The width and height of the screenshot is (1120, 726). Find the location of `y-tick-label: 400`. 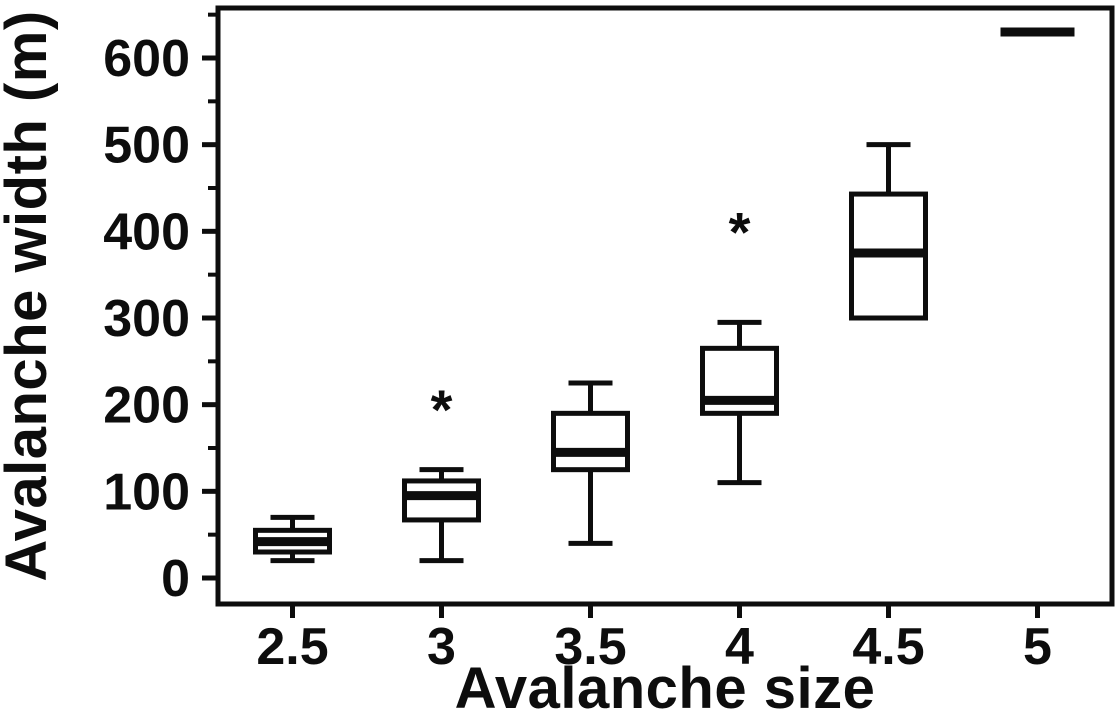

y-tick-label: 400 is located at coordinates (146, 232).